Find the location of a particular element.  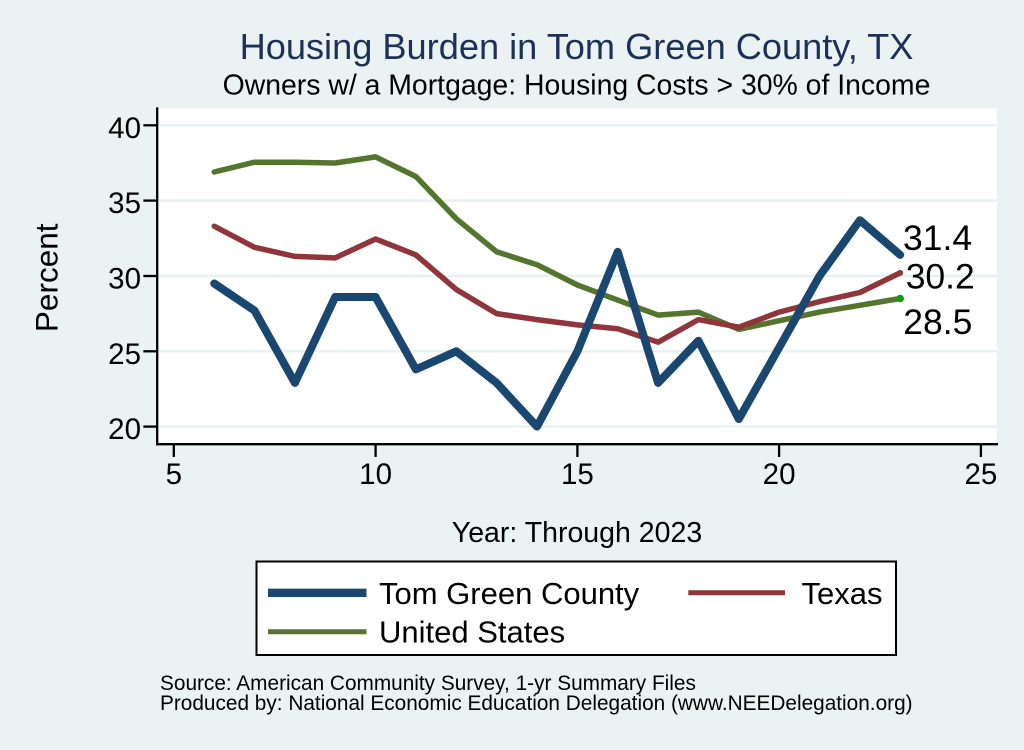

svg-text: 15 is located at coordinates (577, 474).